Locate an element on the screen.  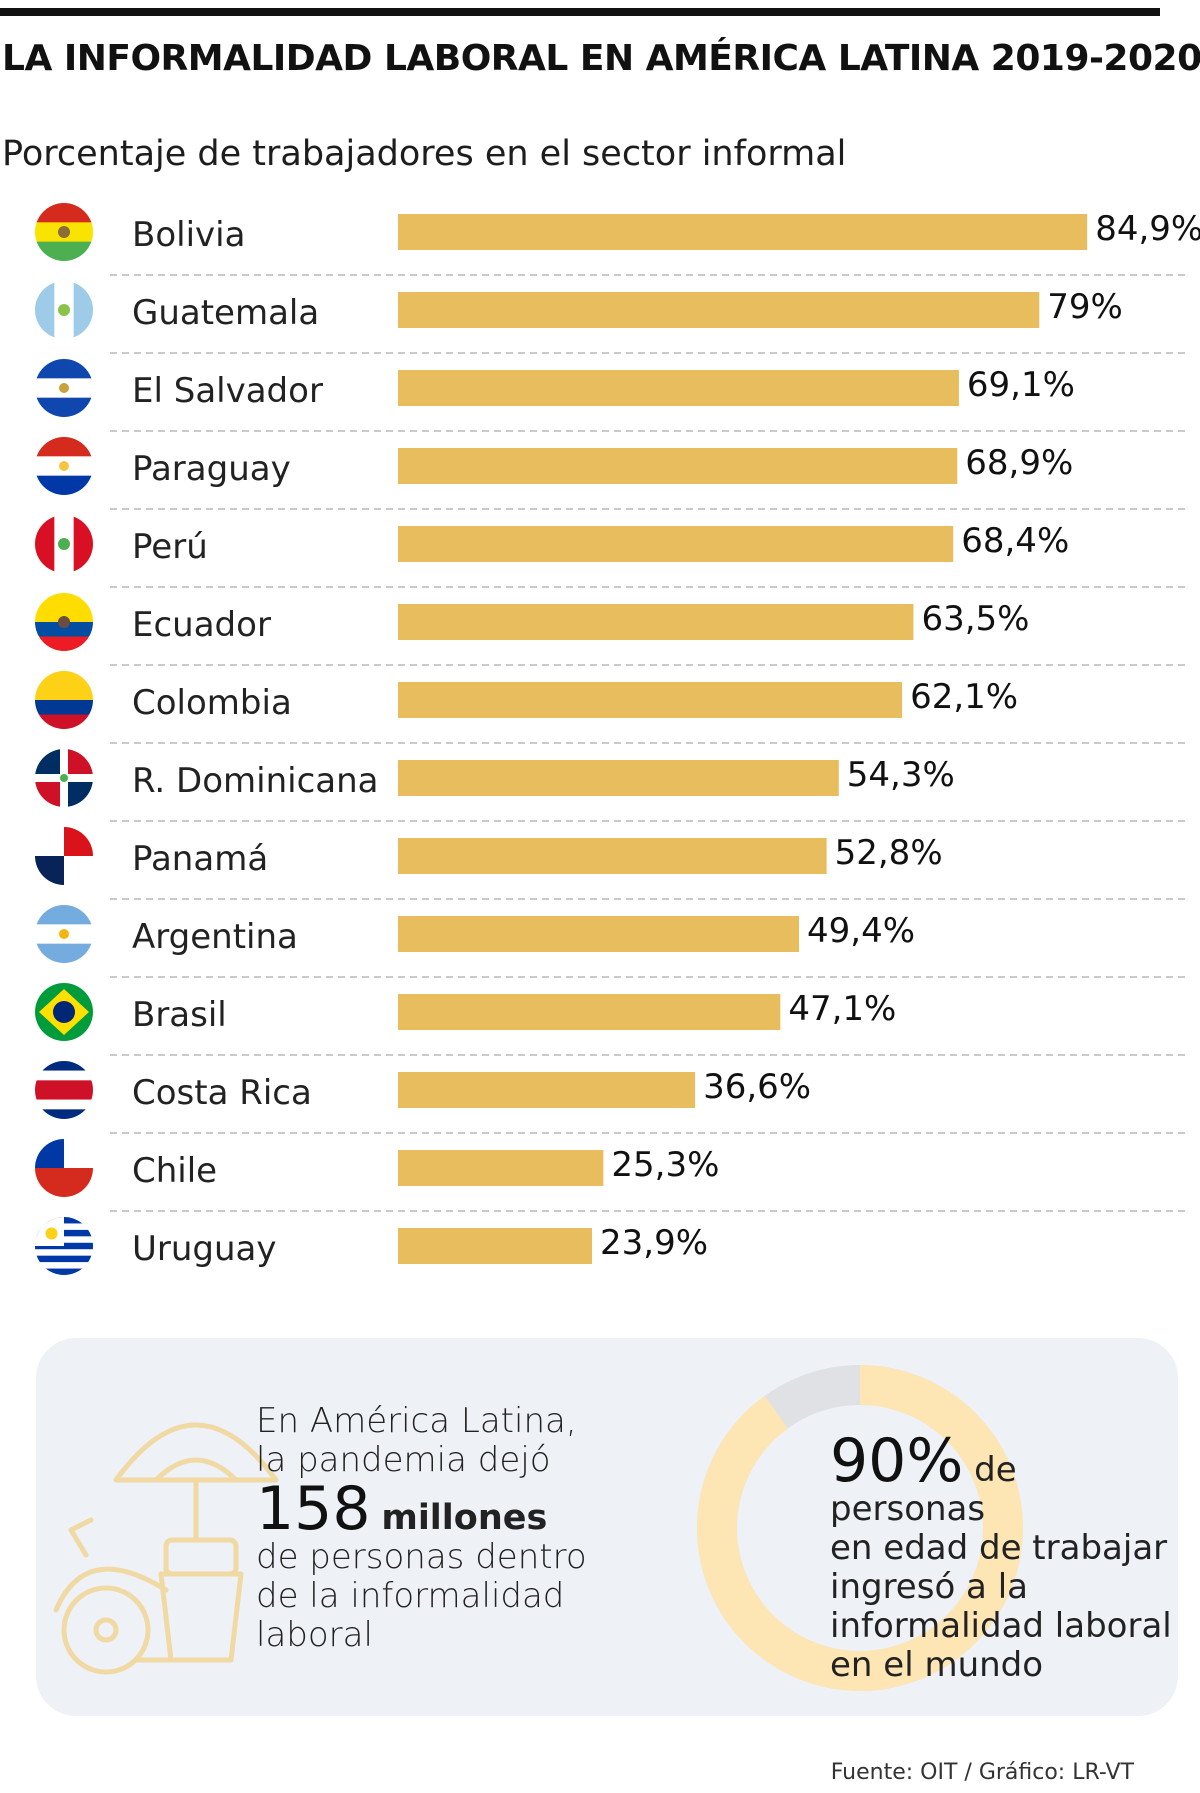
panama-flag is located at coordinates (64, 856).